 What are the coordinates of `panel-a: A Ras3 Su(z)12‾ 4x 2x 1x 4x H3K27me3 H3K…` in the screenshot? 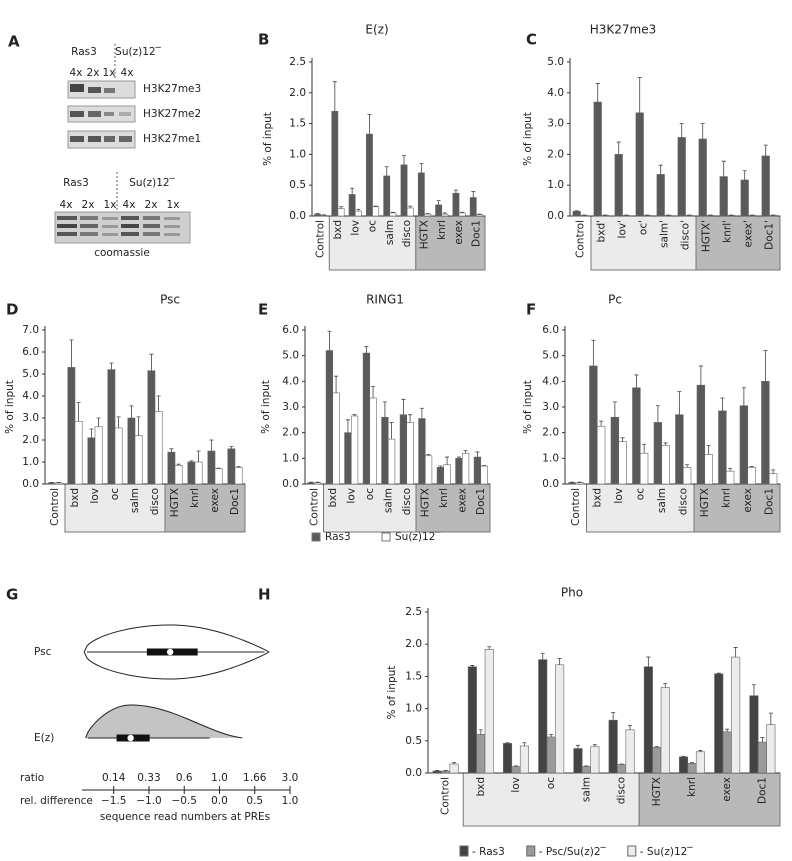 It's located at (104, 146).